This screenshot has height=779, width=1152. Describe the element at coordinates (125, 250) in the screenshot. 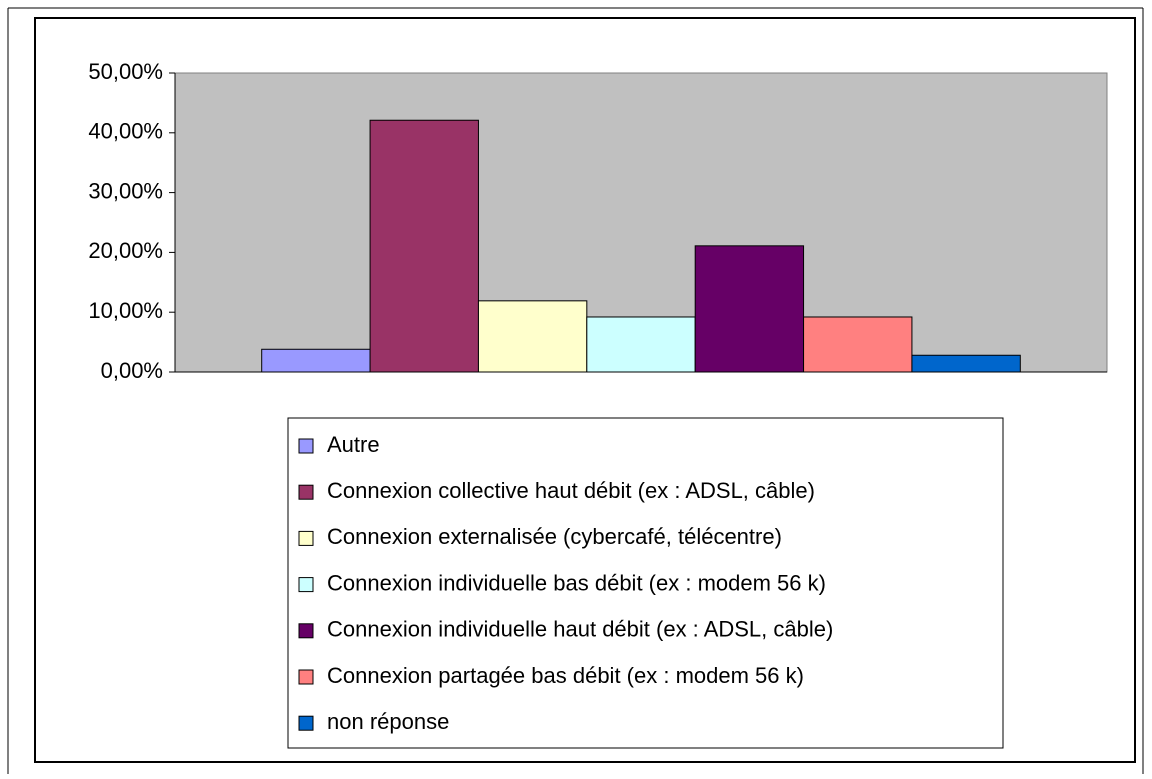

I see `y-tick-label: 20,00%` at that location.